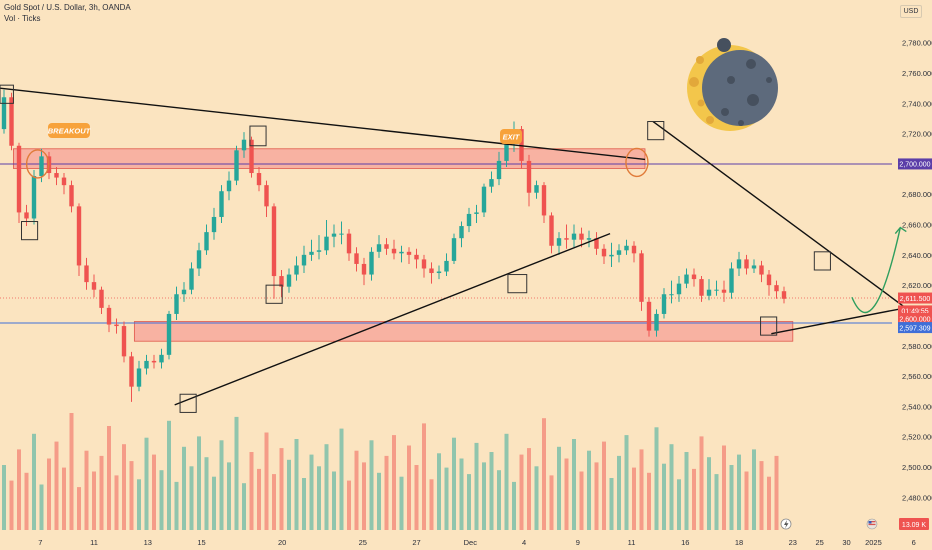 The image size is (932, 550). I want to click on volume-indicator-label: Vol · Ticks, so click(22, 18).